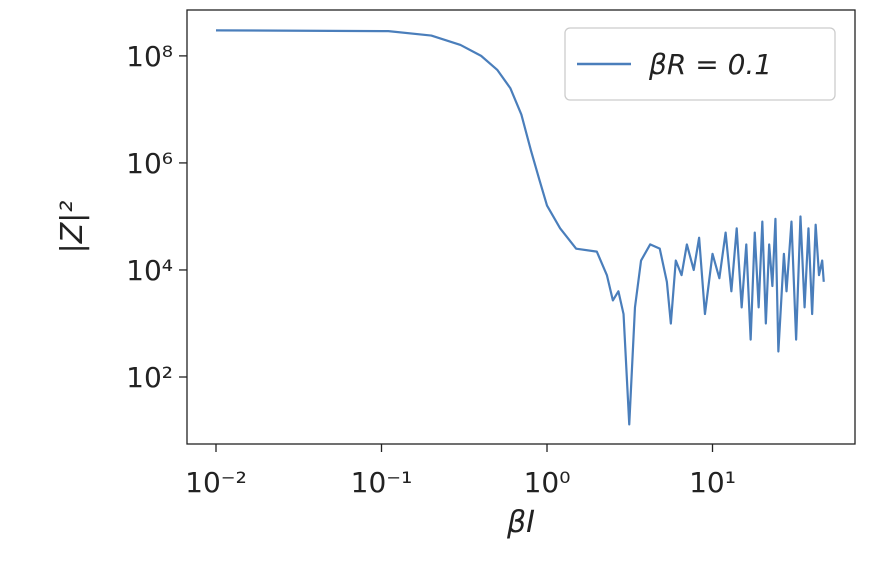 This screenshot has width=882, height=572. I want to click on x-tick-label: 10⁻¹, so click(382, 482).